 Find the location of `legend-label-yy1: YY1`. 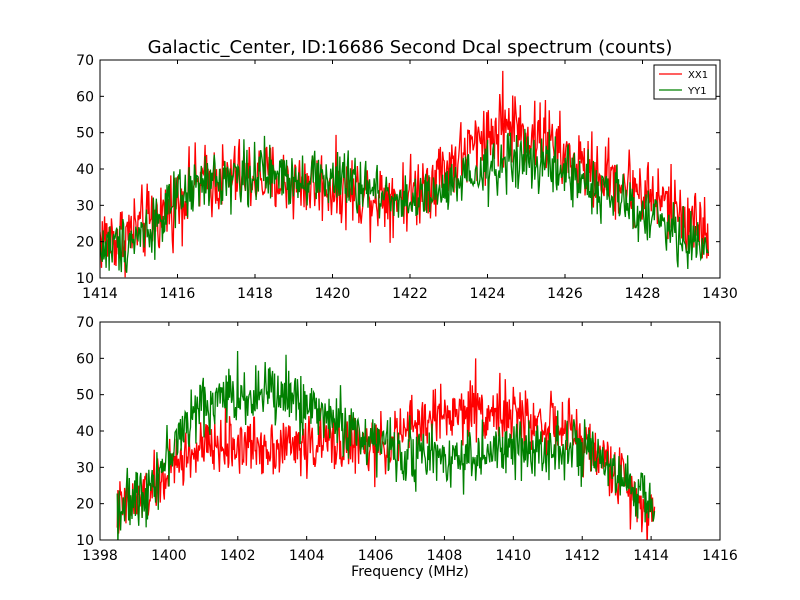

legend-label-yy1: YY1 is located at coordinates (697, 91).